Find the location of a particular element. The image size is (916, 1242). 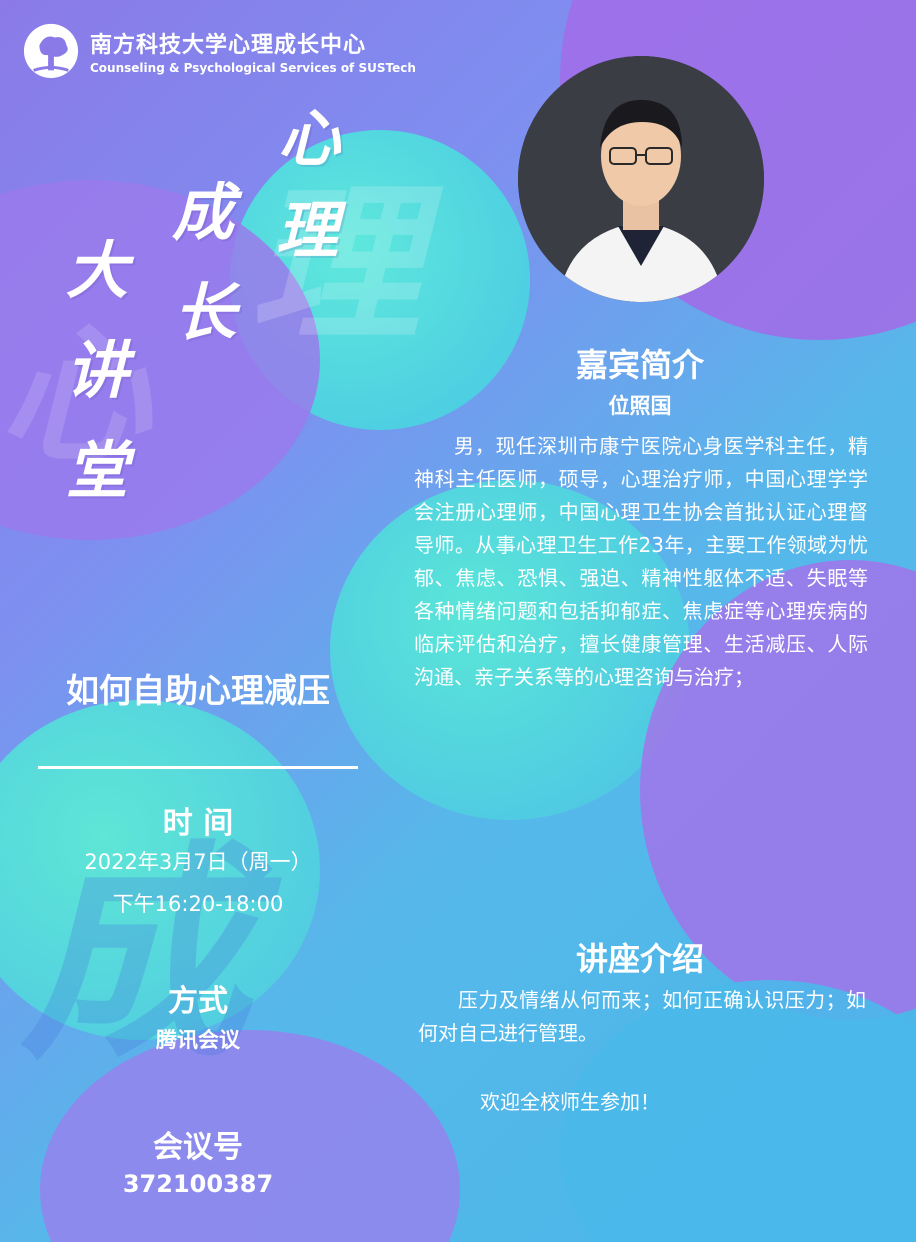

title-char-jiang: 讲 is located at coordinates (97, 370).